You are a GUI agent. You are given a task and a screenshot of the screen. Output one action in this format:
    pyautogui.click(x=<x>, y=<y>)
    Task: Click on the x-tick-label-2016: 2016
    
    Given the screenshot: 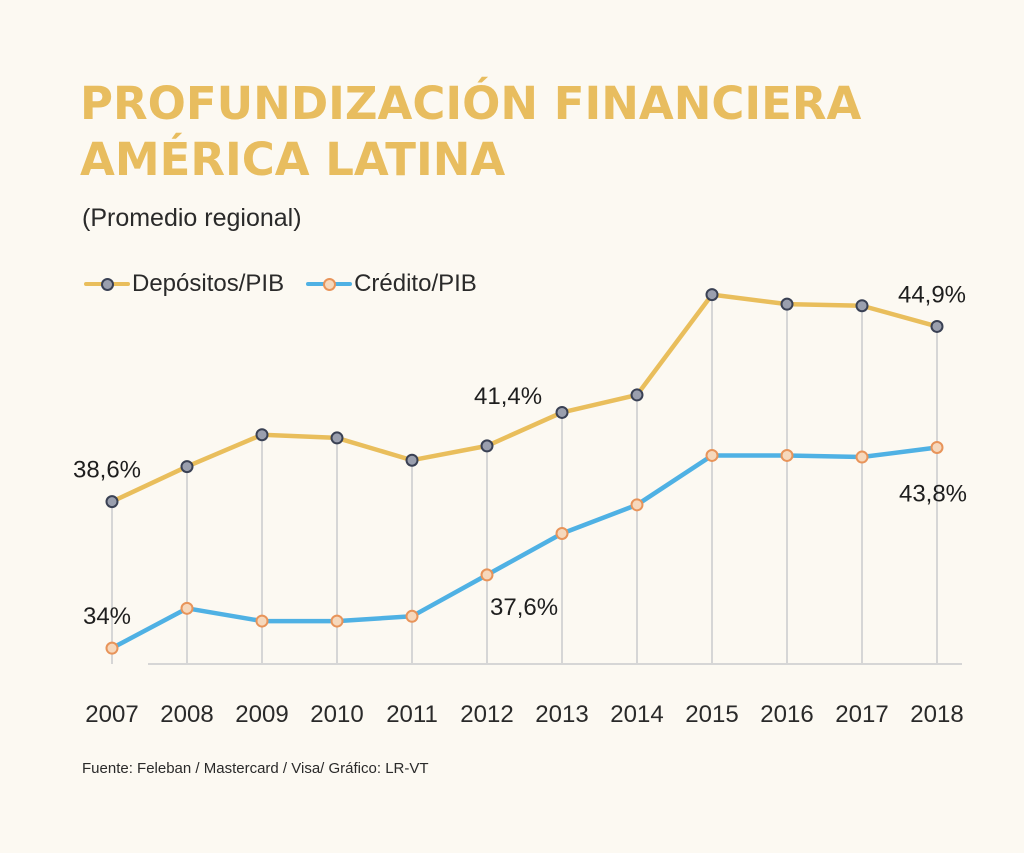 What is the action you would take?
    pyautogui.click(x=786, y=714)
    